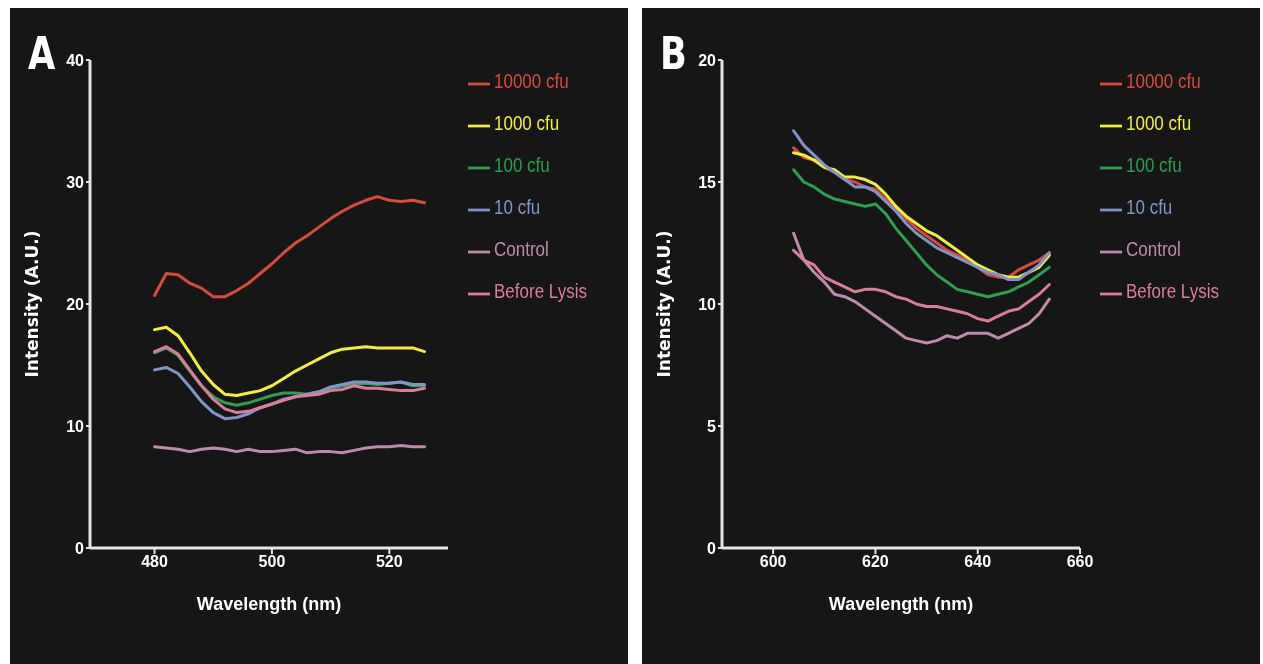 The image size is (1263, 664). Describe the element at coordinates (42, 53) in the screenshot. I see `chart-title: A` at that location.